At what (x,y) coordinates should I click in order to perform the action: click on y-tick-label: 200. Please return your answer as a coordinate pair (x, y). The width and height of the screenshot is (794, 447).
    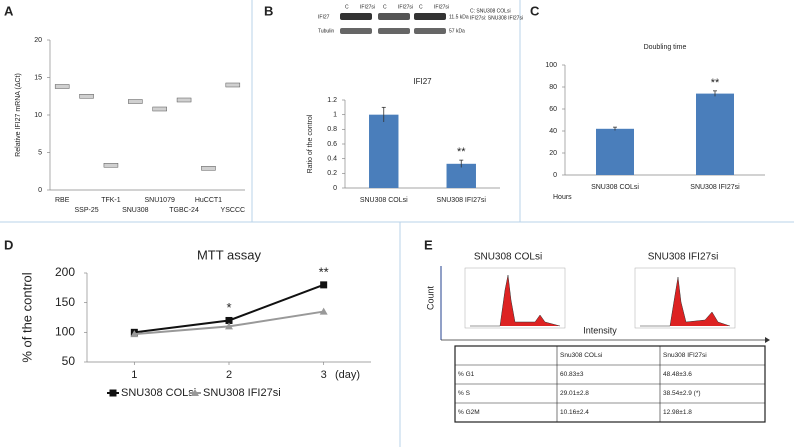
    Looking at the image, I should click on (65, 272).